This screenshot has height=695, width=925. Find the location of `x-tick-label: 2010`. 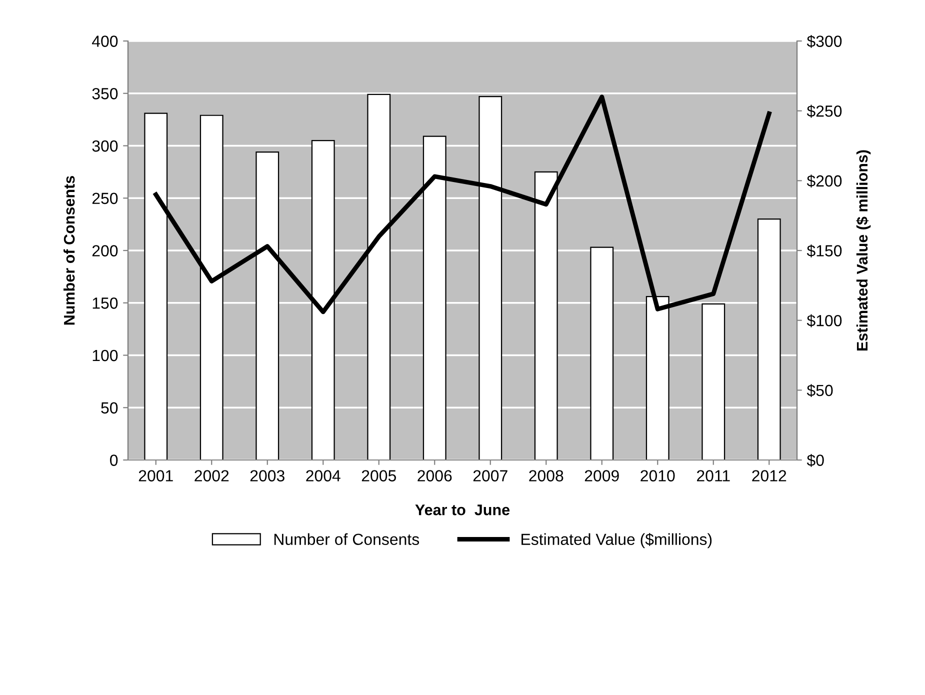

x-tick-label: 2010 is located at coordinates (657, 476).